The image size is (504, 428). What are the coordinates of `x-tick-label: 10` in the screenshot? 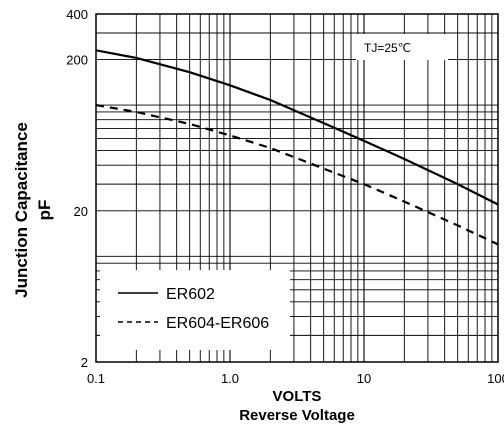 It's located at (364, 378).